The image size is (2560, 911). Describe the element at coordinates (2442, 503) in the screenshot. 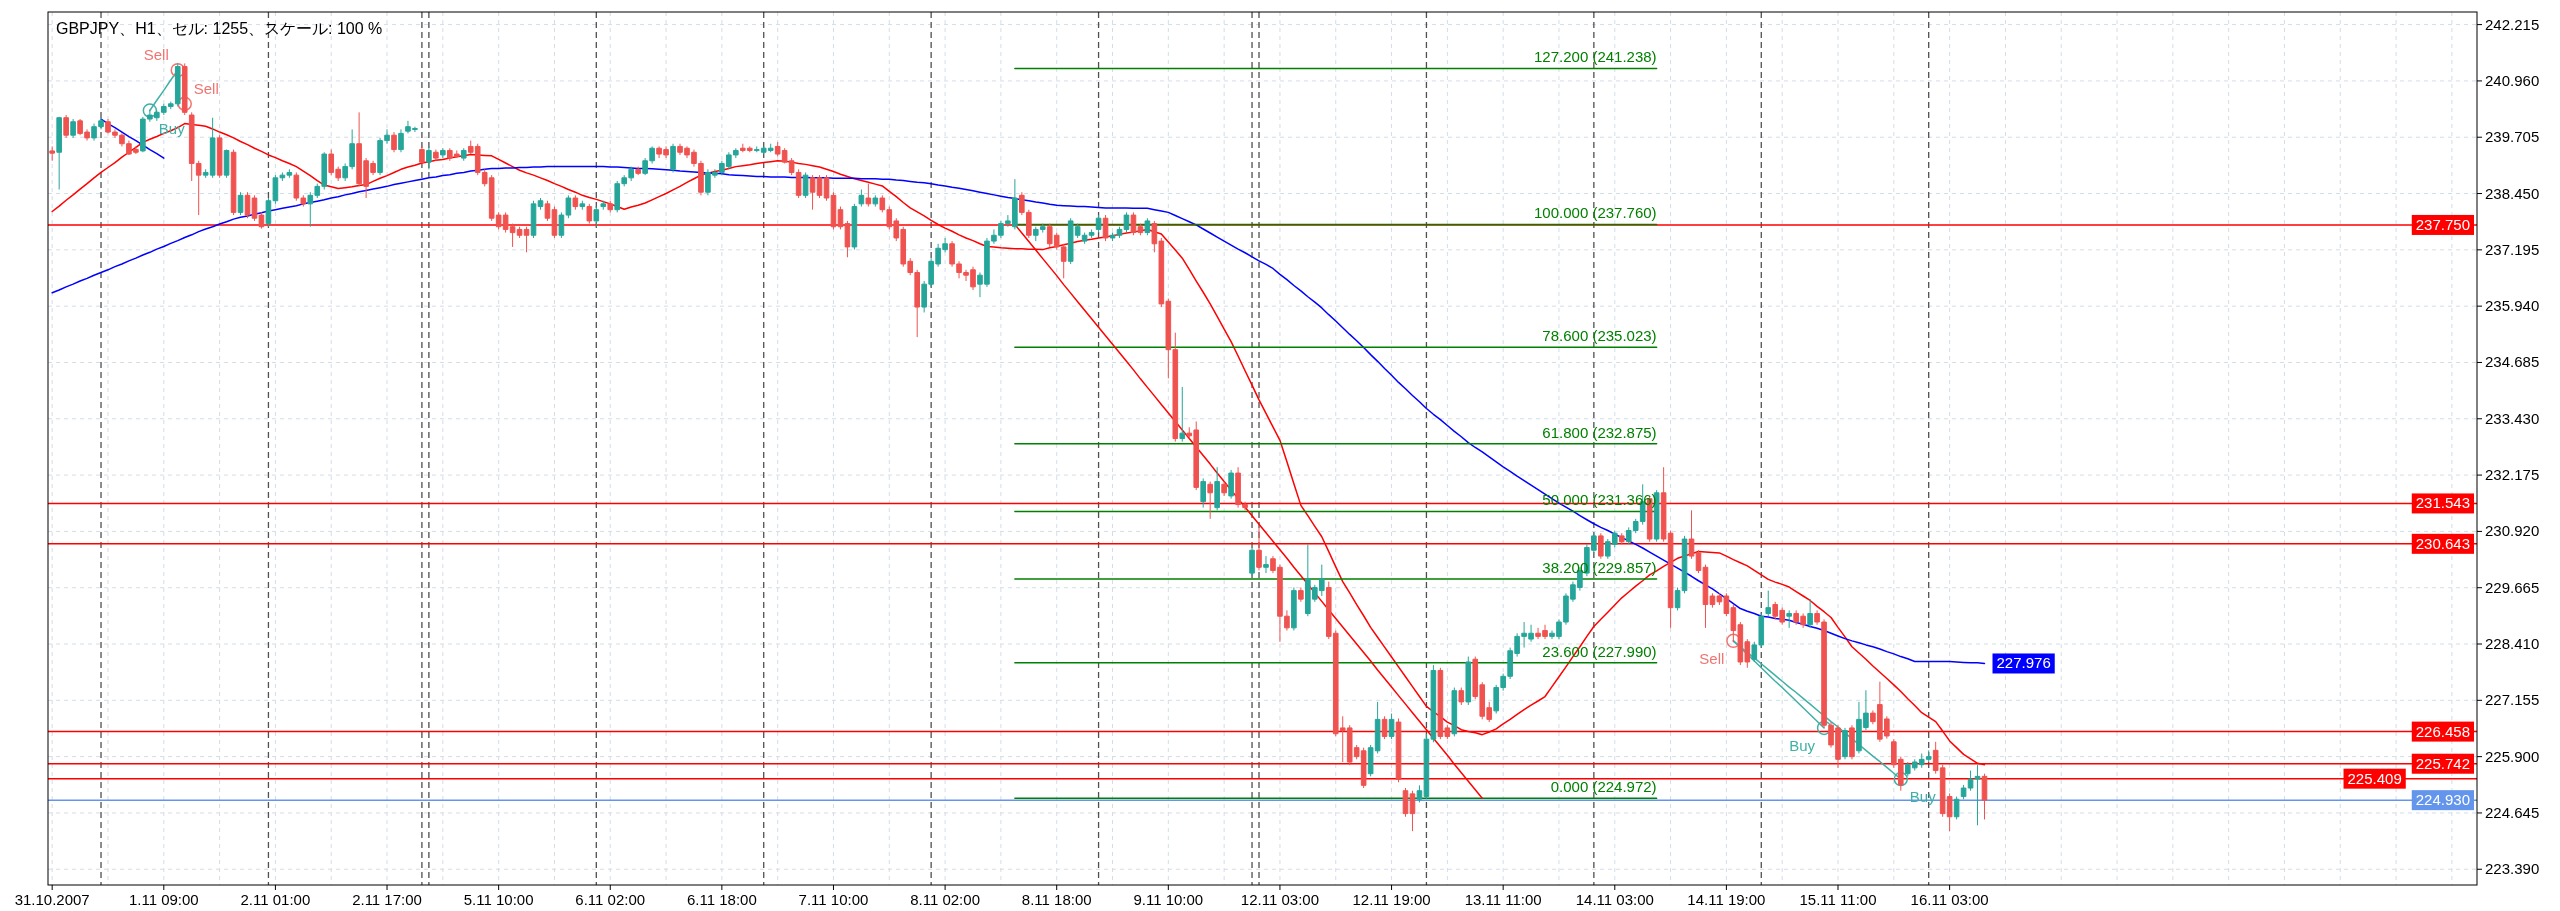

I see `ref-line-label: 231.543` at that location.